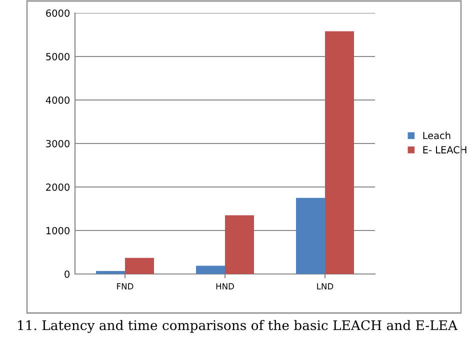  Describe the element at coordinates (238, 326) in the screenshot. I see `text: 11. Latency and time comparisons of the basic LEACH and E-LEA` at that location.